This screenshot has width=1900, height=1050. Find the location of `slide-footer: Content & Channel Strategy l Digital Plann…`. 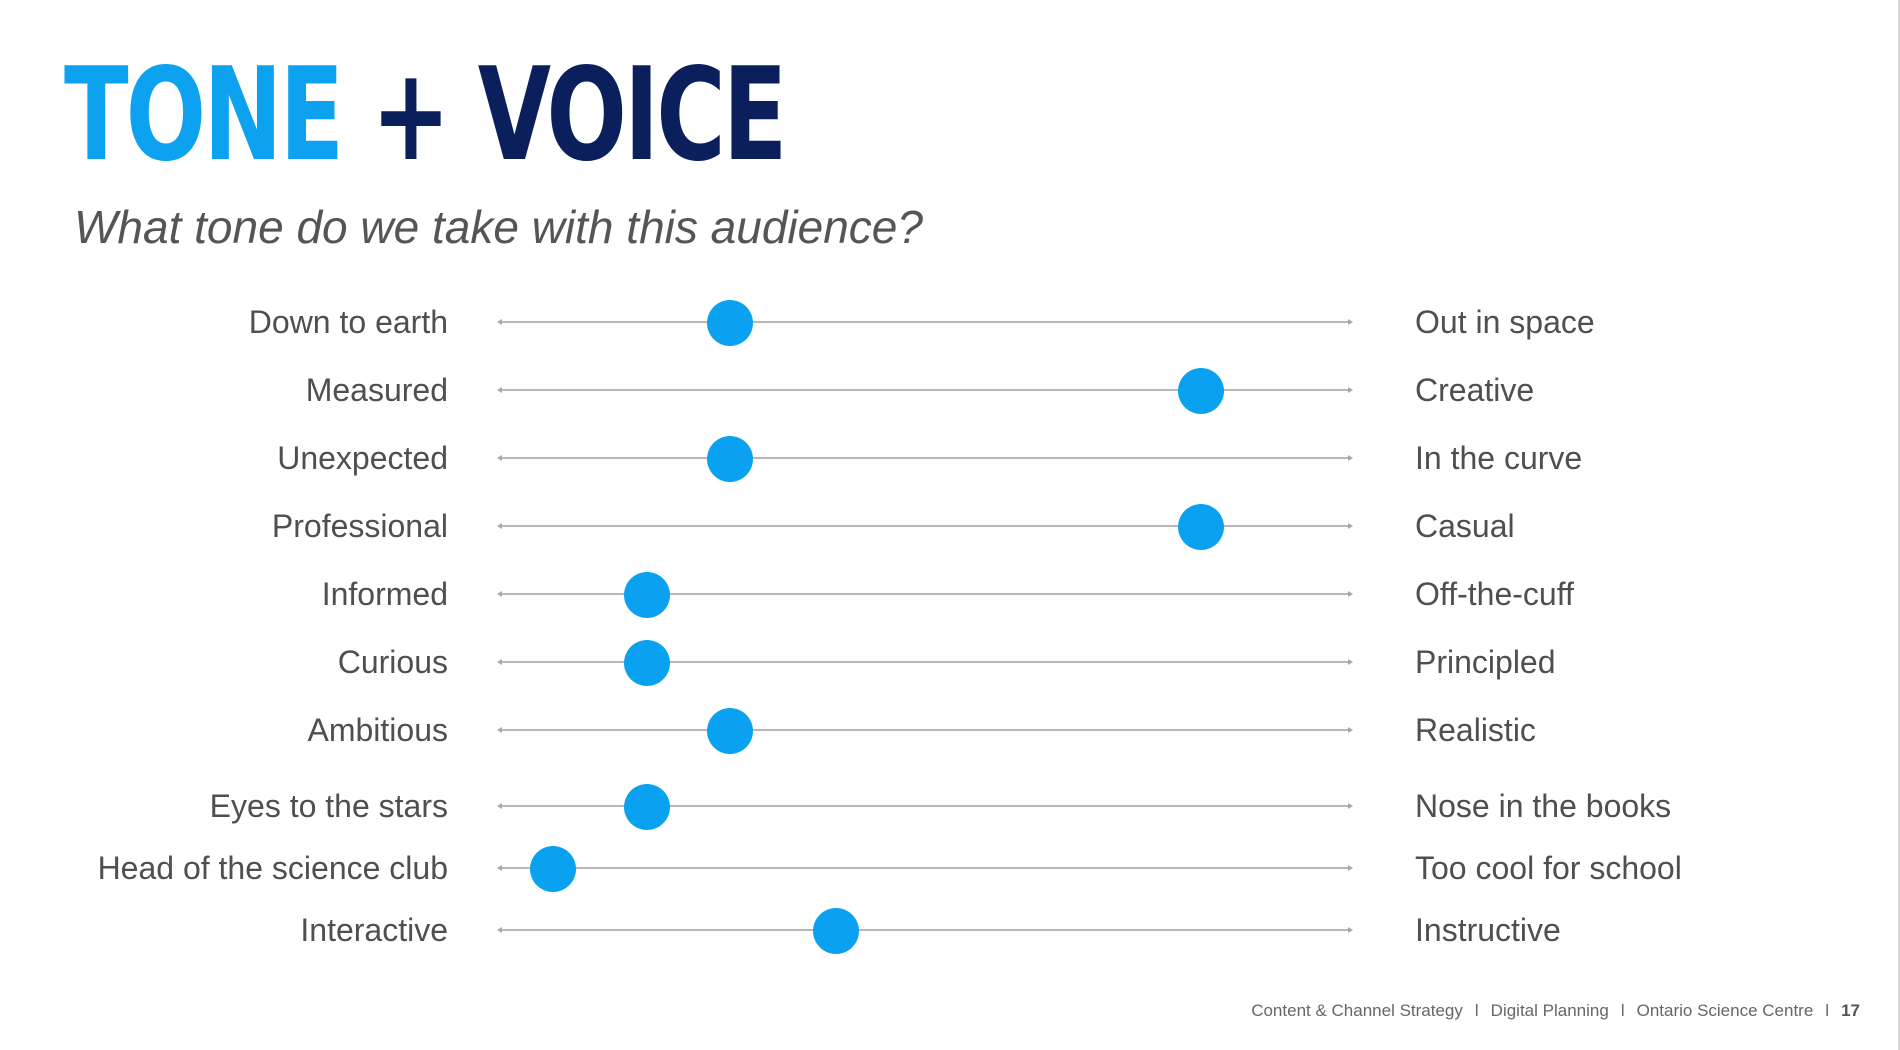

slide-footer: Content & Channel Strategy l Digital Plann… is located at coordinates (1555, 1011).